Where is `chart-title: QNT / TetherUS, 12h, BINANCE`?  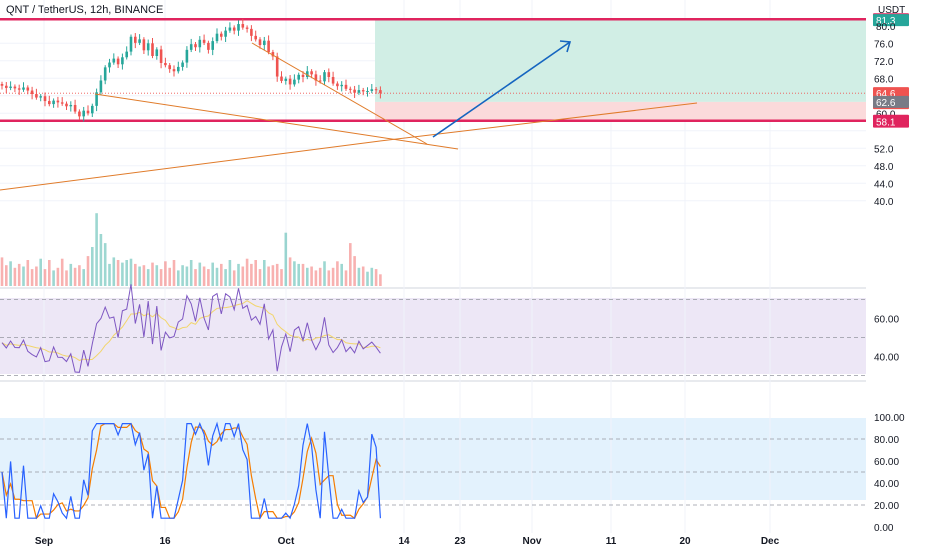
chart-title: QNT / TetherUS, 12h, BINANCE is located at coordinates (85, 10).